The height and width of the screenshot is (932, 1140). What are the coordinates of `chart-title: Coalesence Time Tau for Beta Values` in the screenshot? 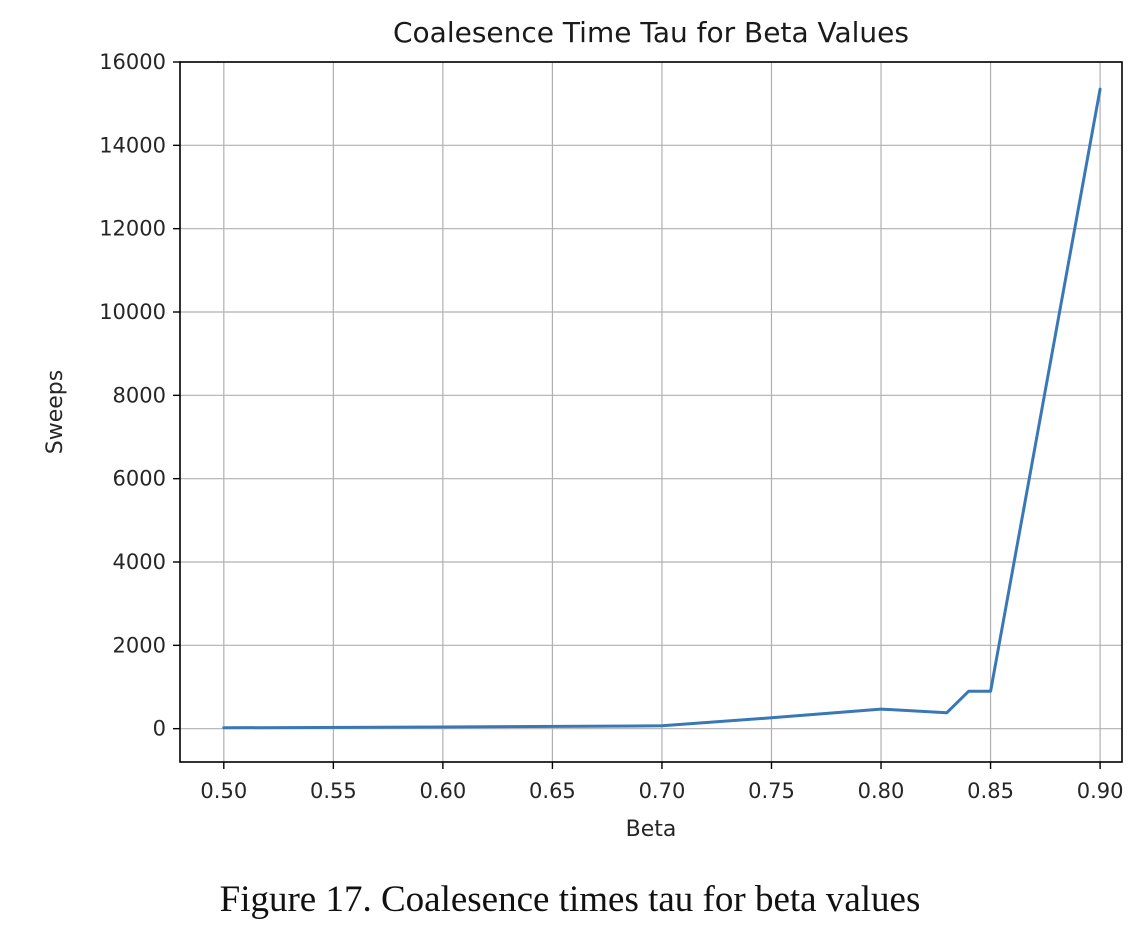 It's located at (651, 32).